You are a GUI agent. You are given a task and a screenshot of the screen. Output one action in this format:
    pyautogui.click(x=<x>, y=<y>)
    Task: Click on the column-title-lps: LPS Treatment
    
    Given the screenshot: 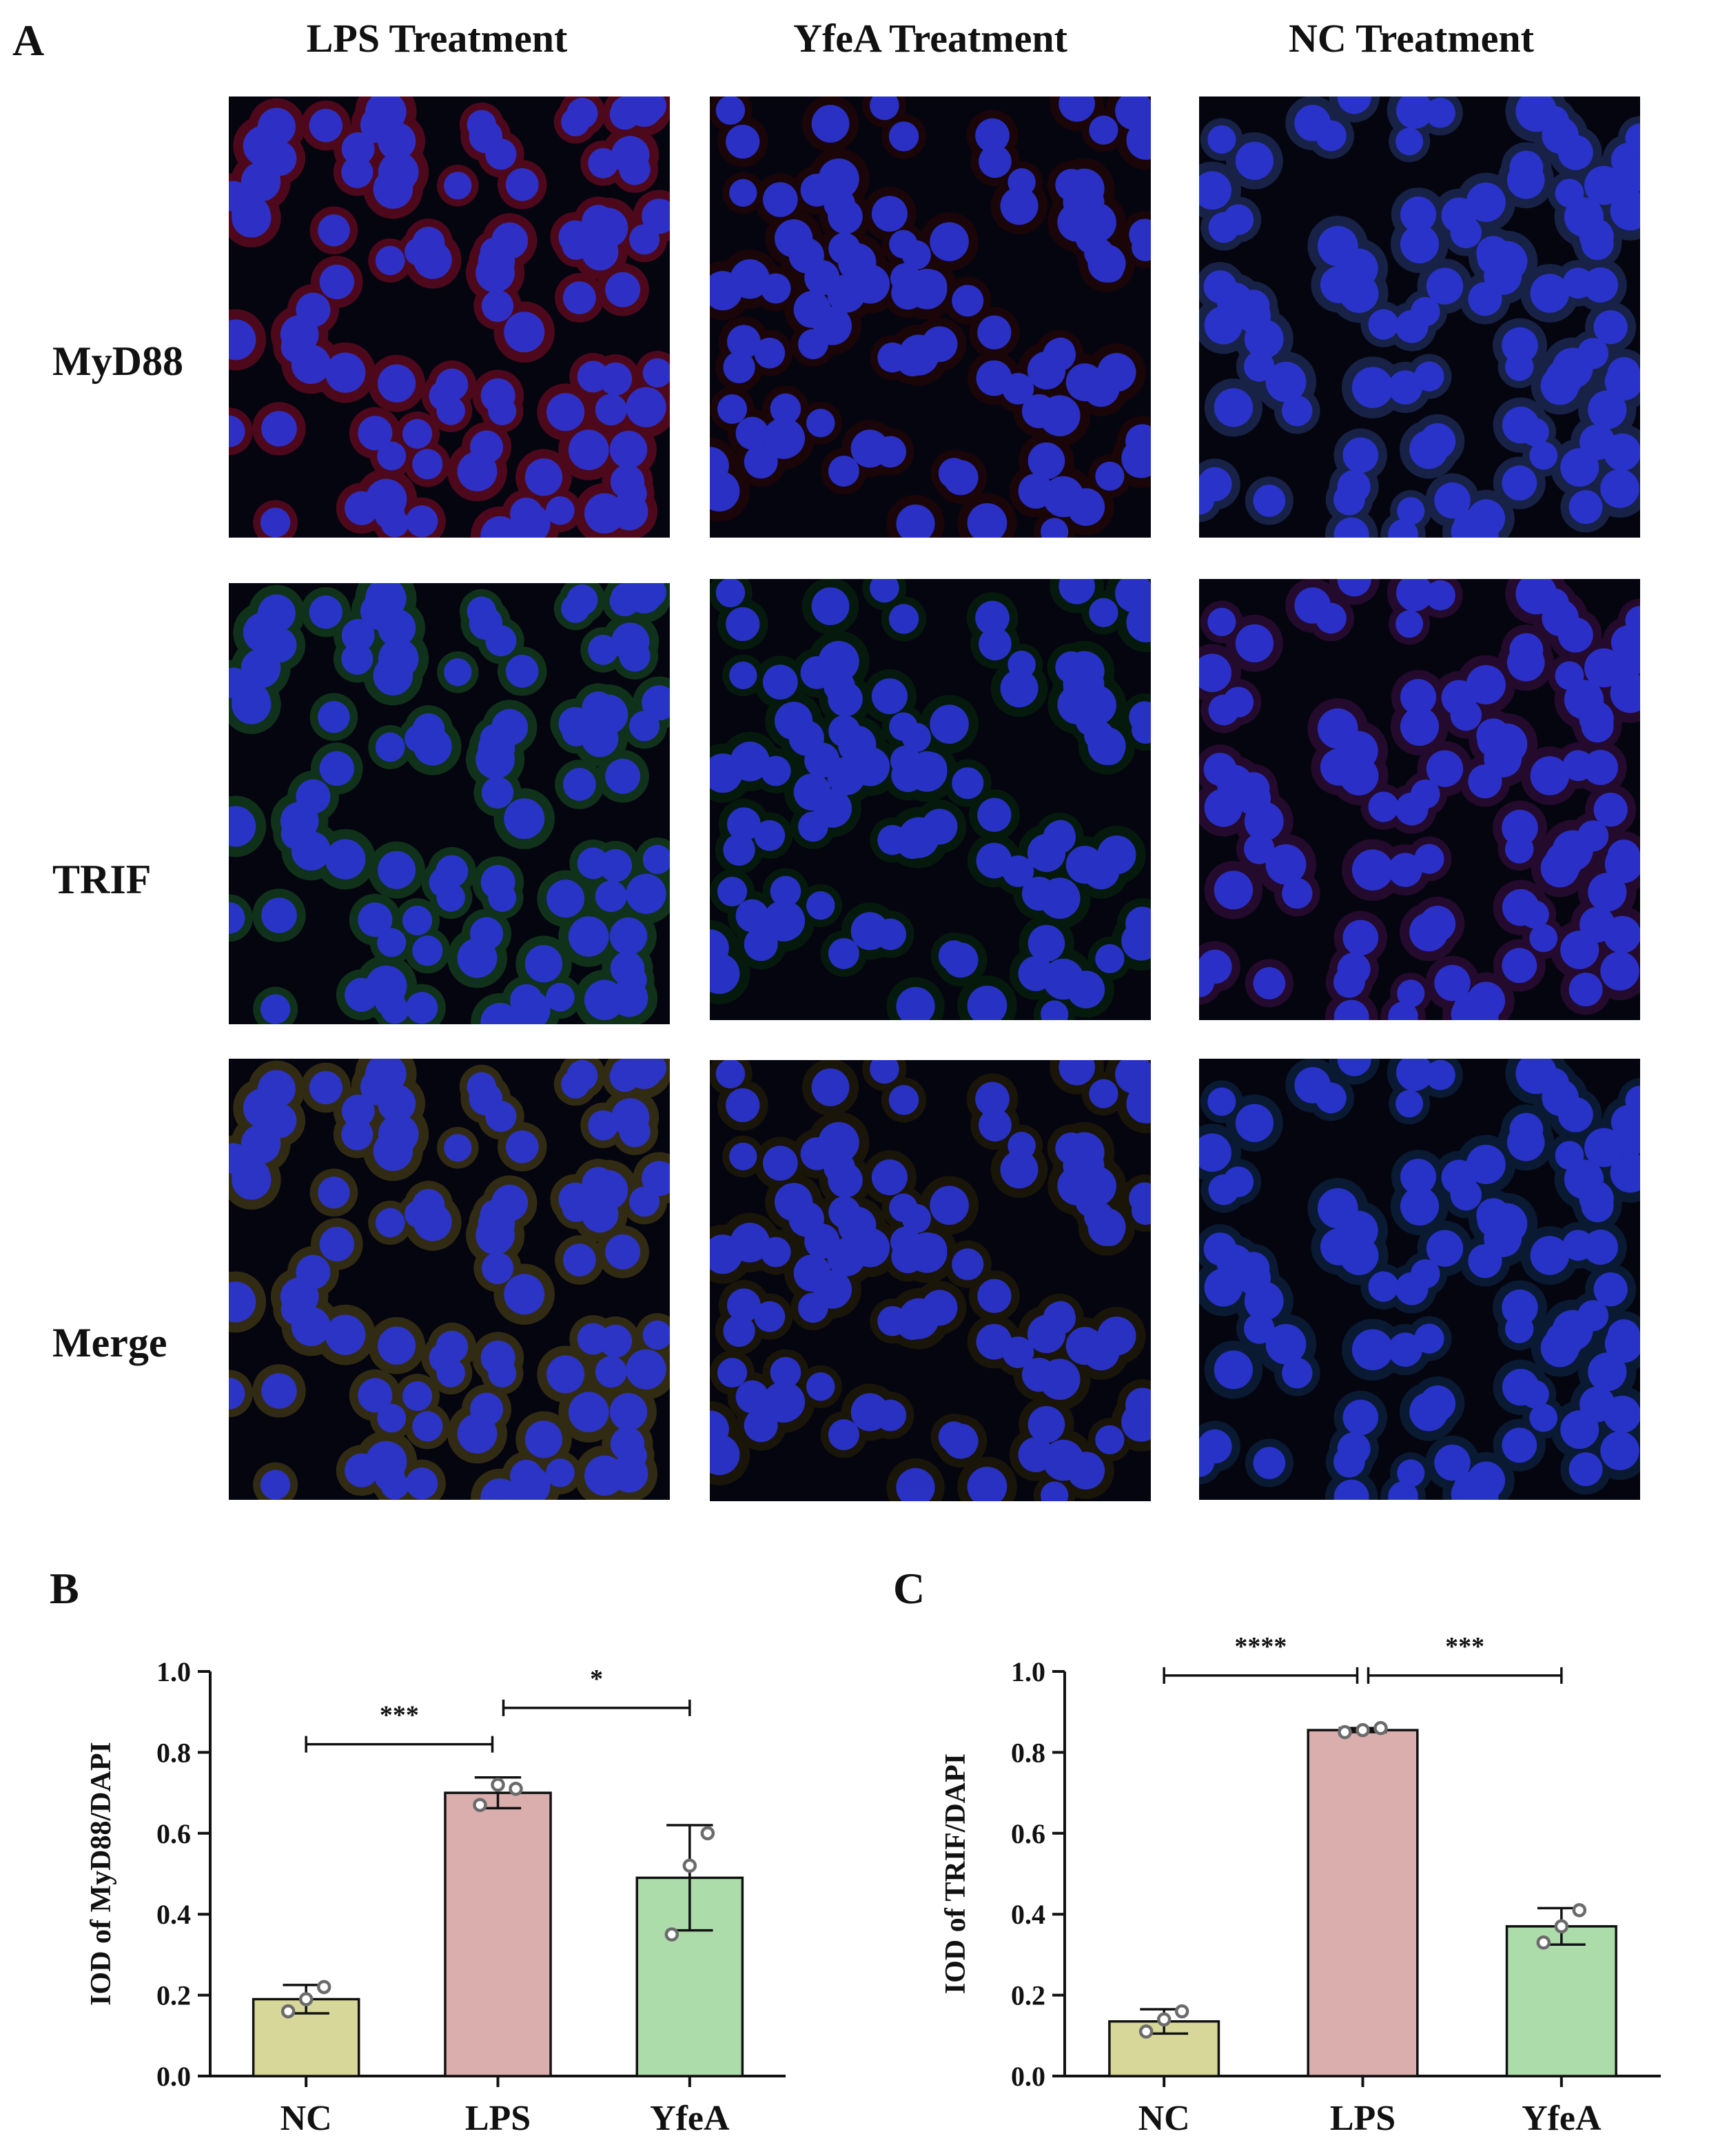 What is the action you would take?
    pyautogui.click(x=437, y=38)
    